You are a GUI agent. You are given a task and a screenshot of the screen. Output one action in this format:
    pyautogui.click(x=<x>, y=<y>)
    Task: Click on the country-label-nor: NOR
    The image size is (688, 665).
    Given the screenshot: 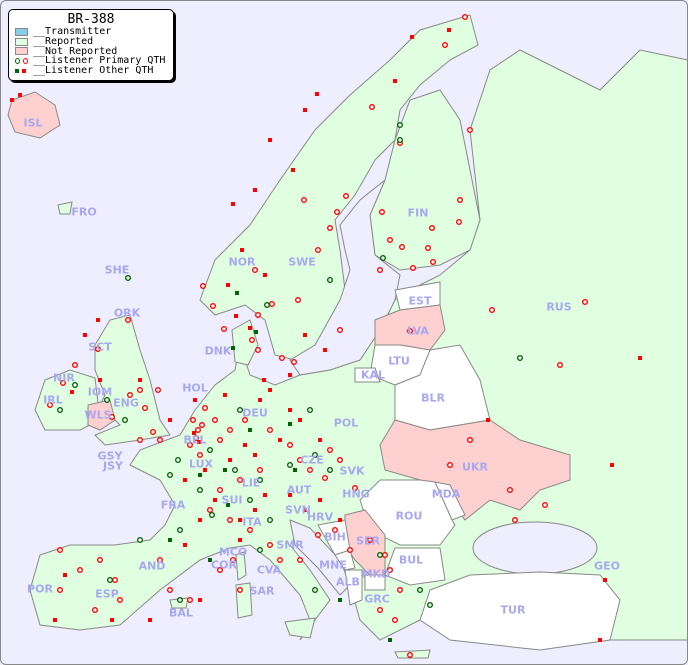 What is the action you would take?
    pyautogui.click(x=242, y=262)
    